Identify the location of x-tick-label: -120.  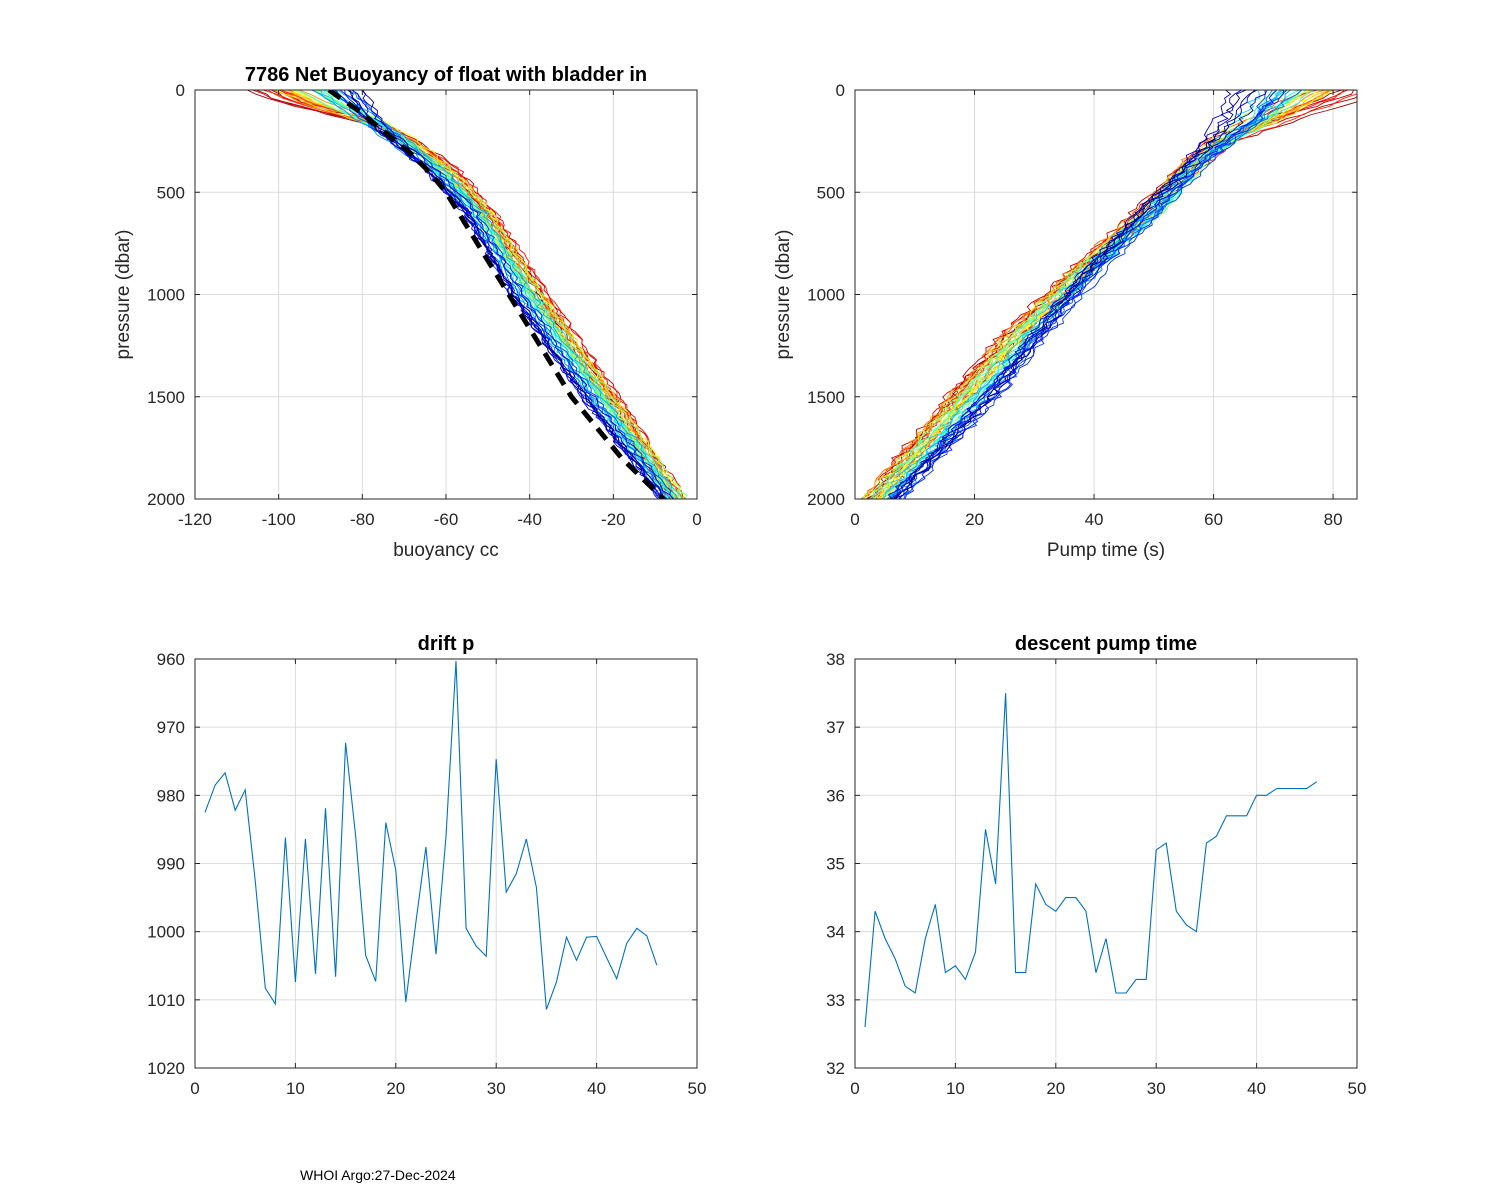
(195, 519).